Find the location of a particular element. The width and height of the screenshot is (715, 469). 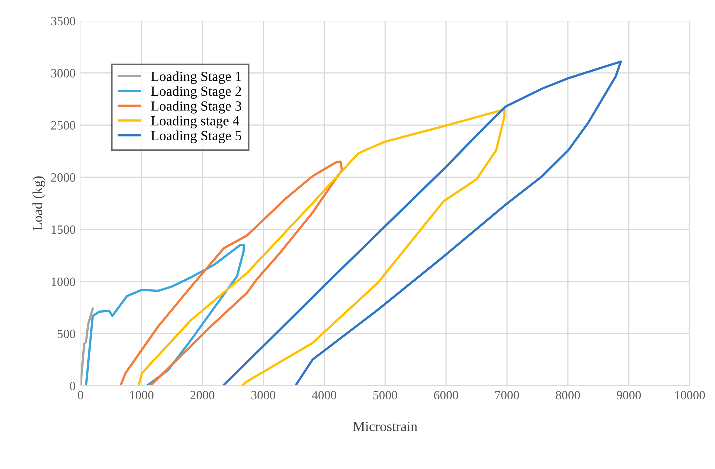

y-axis-title: Load (kg) is located at coordinates (39, 203).